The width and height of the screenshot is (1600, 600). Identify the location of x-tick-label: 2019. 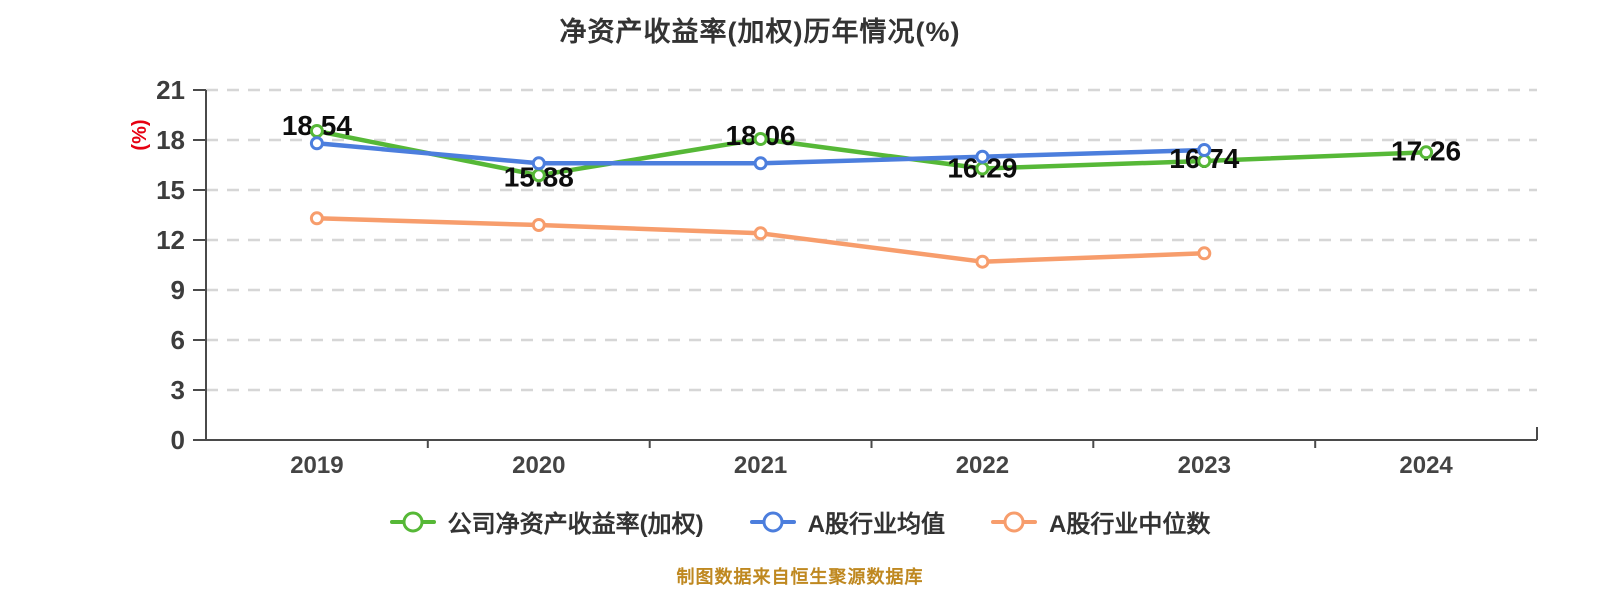
(316, 465).